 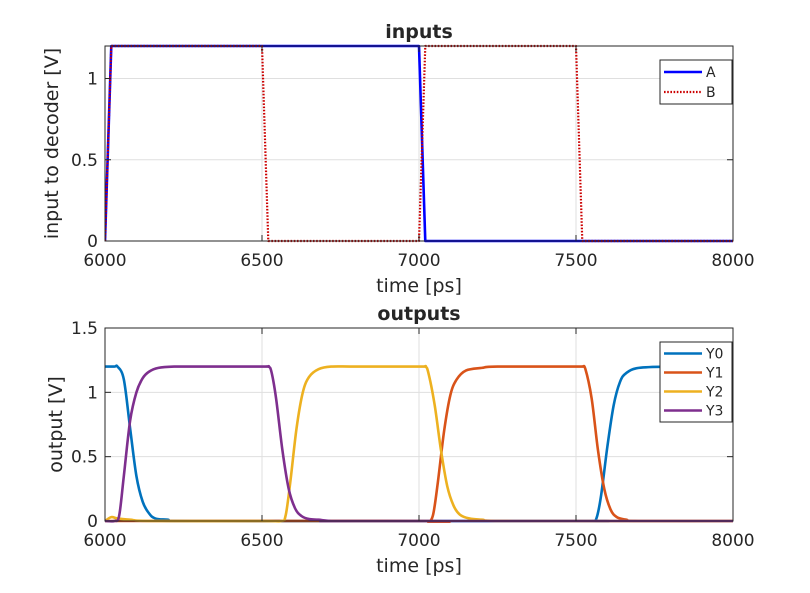 I want to click on outputs-y-tick-label: 1.5, so click(x=84, y=329).